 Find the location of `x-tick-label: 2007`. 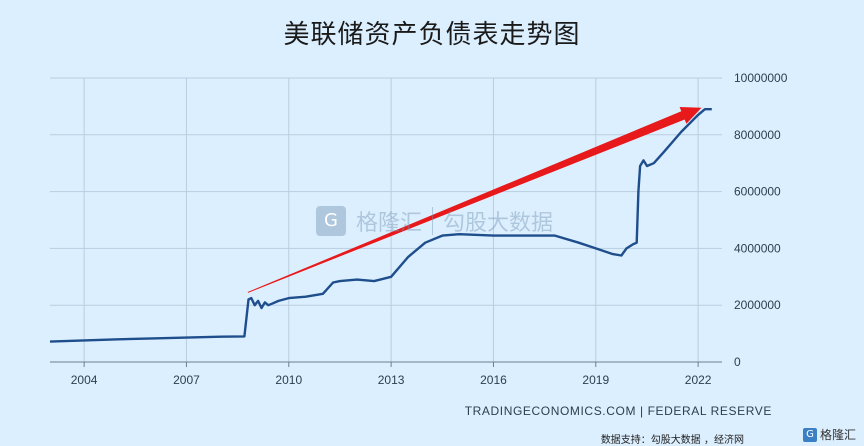

x-tick-label: 2007 is located at coordinates (186, 380).